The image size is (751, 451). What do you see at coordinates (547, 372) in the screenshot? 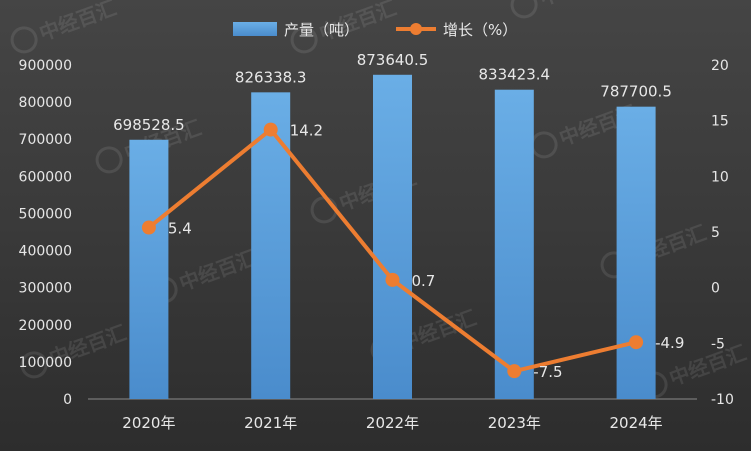
I see `growth-value-label: -7.5` at bounding box center [547, 372].